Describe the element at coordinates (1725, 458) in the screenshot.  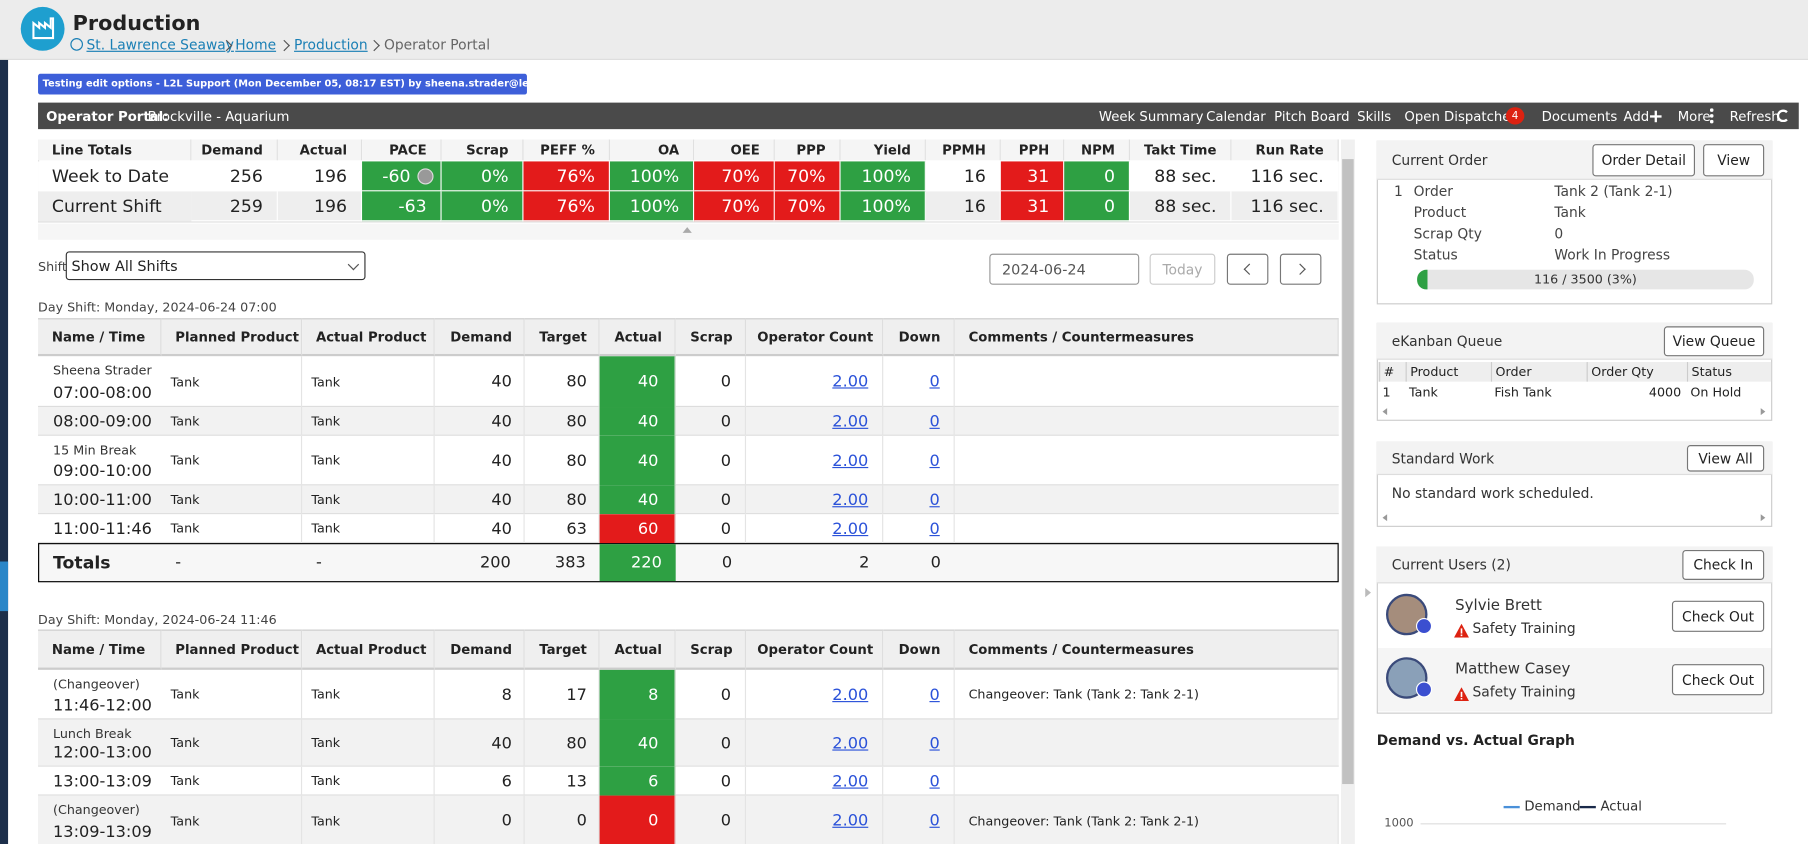
I see `panel-button: View All` at that location.